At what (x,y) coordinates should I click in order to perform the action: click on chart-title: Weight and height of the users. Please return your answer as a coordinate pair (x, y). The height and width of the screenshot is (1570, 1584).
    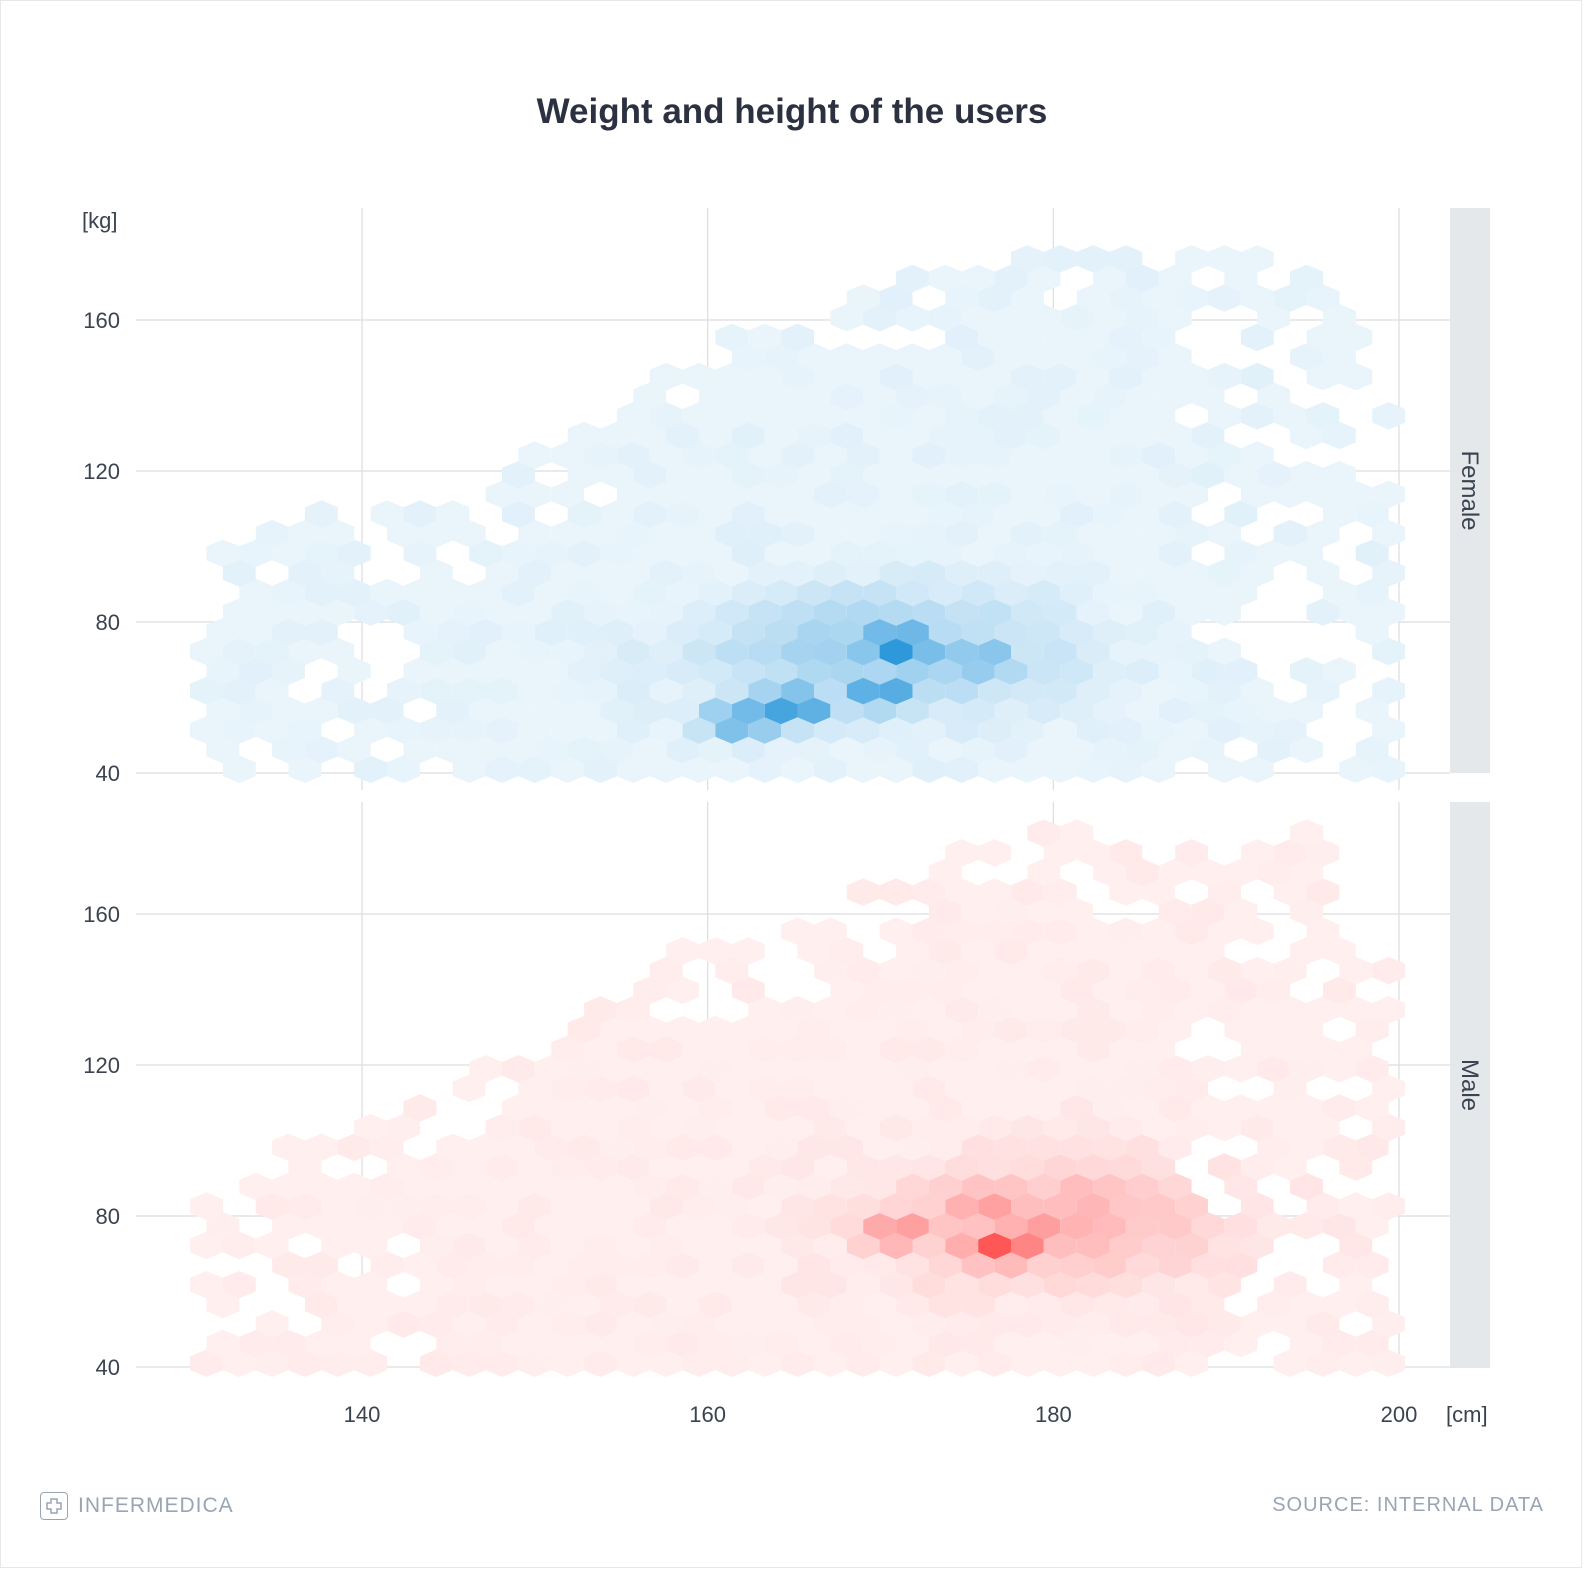
    Looking at the image, I should click on (792, 111).